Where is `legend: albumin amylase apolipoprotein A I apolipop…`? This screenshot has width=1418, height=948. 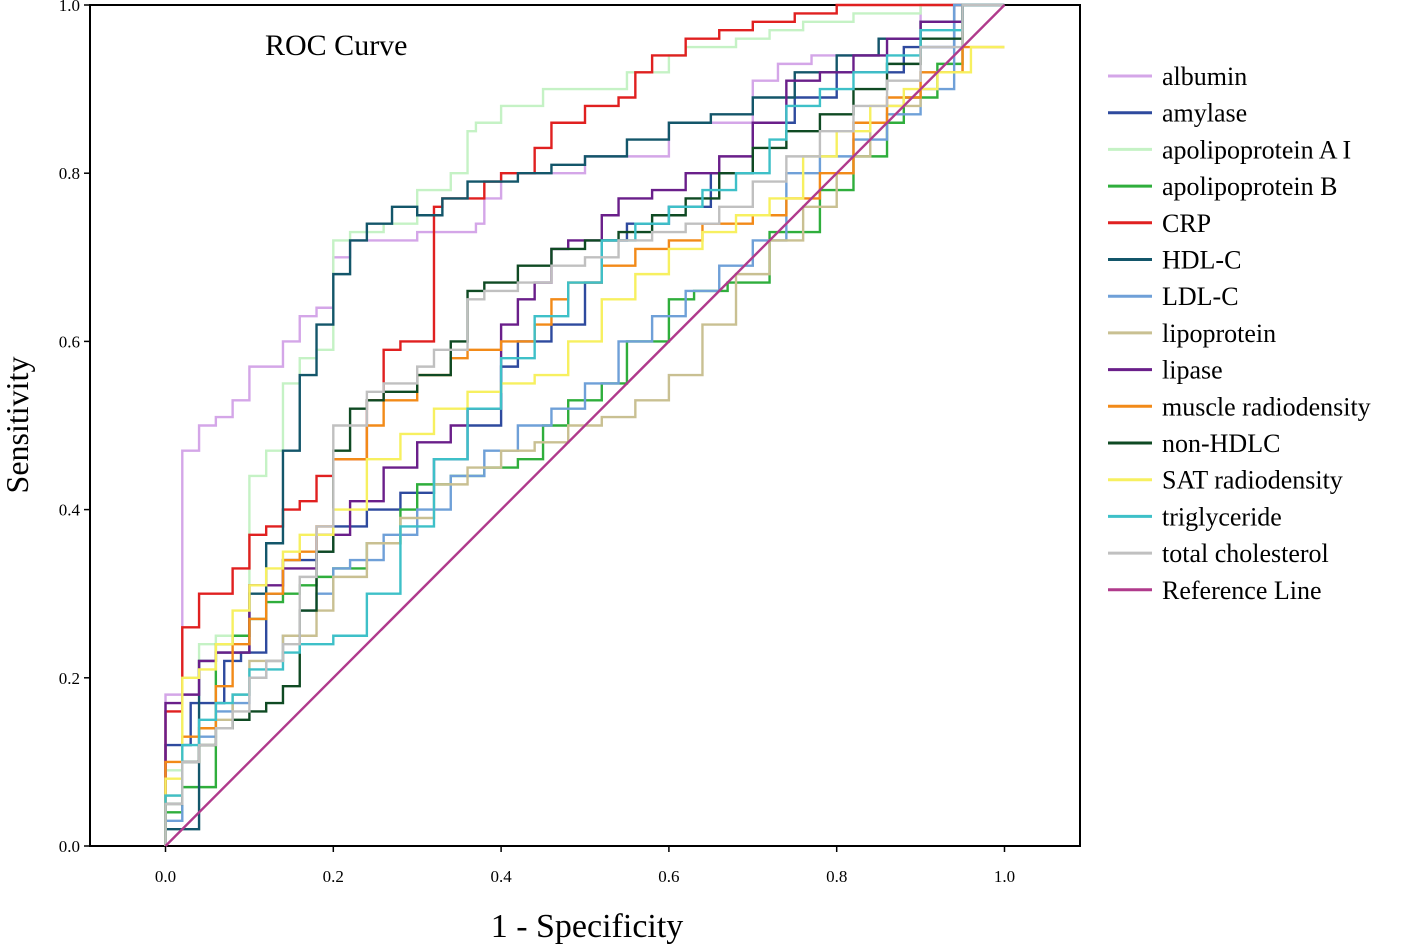
legend: albumin amylase apolipoprotein A I apolipop… is located at coordinates (1239, 333).